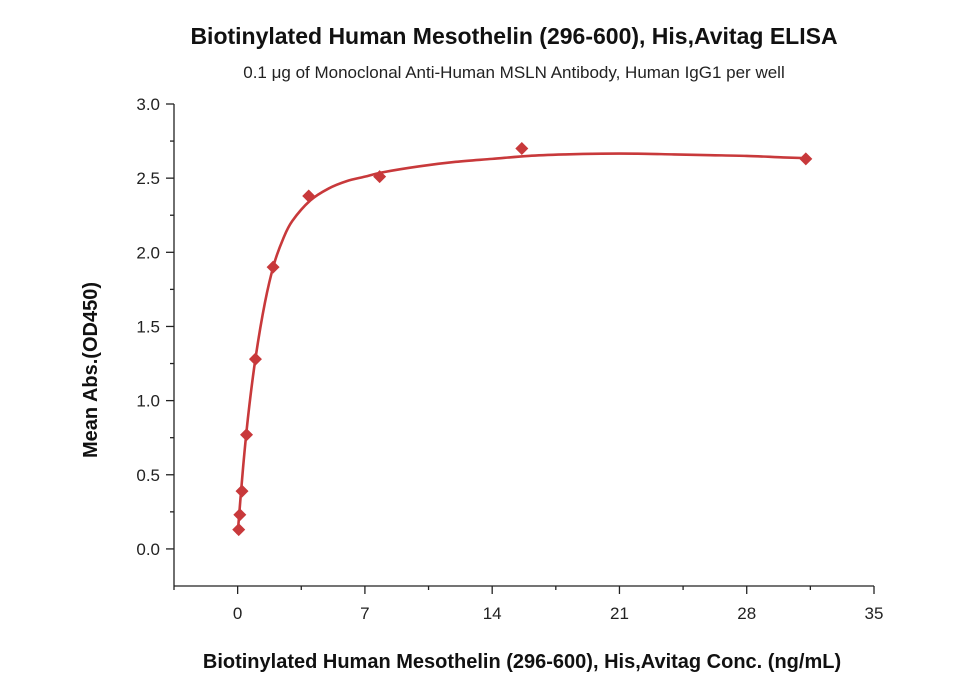 The height and width of the screenshot is (685, 959). I want to click on y-tick-label: 3.0, so click(148, 104).